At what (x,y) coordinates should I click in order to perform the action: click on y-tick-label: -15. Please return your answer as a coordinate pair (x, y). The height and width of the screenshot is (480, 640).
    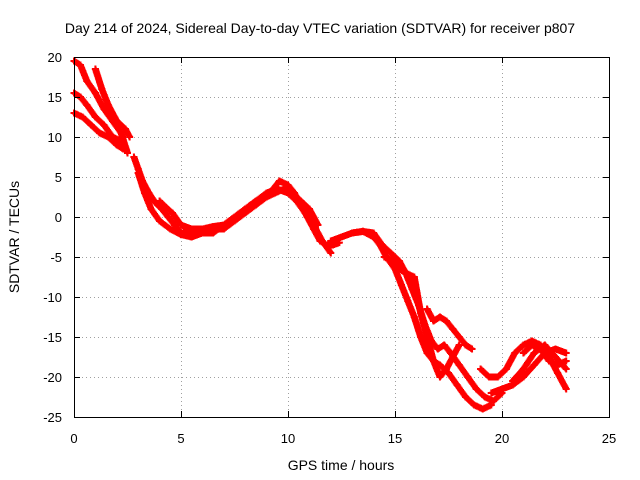
    Looking at the image, I should click on (52, 337).